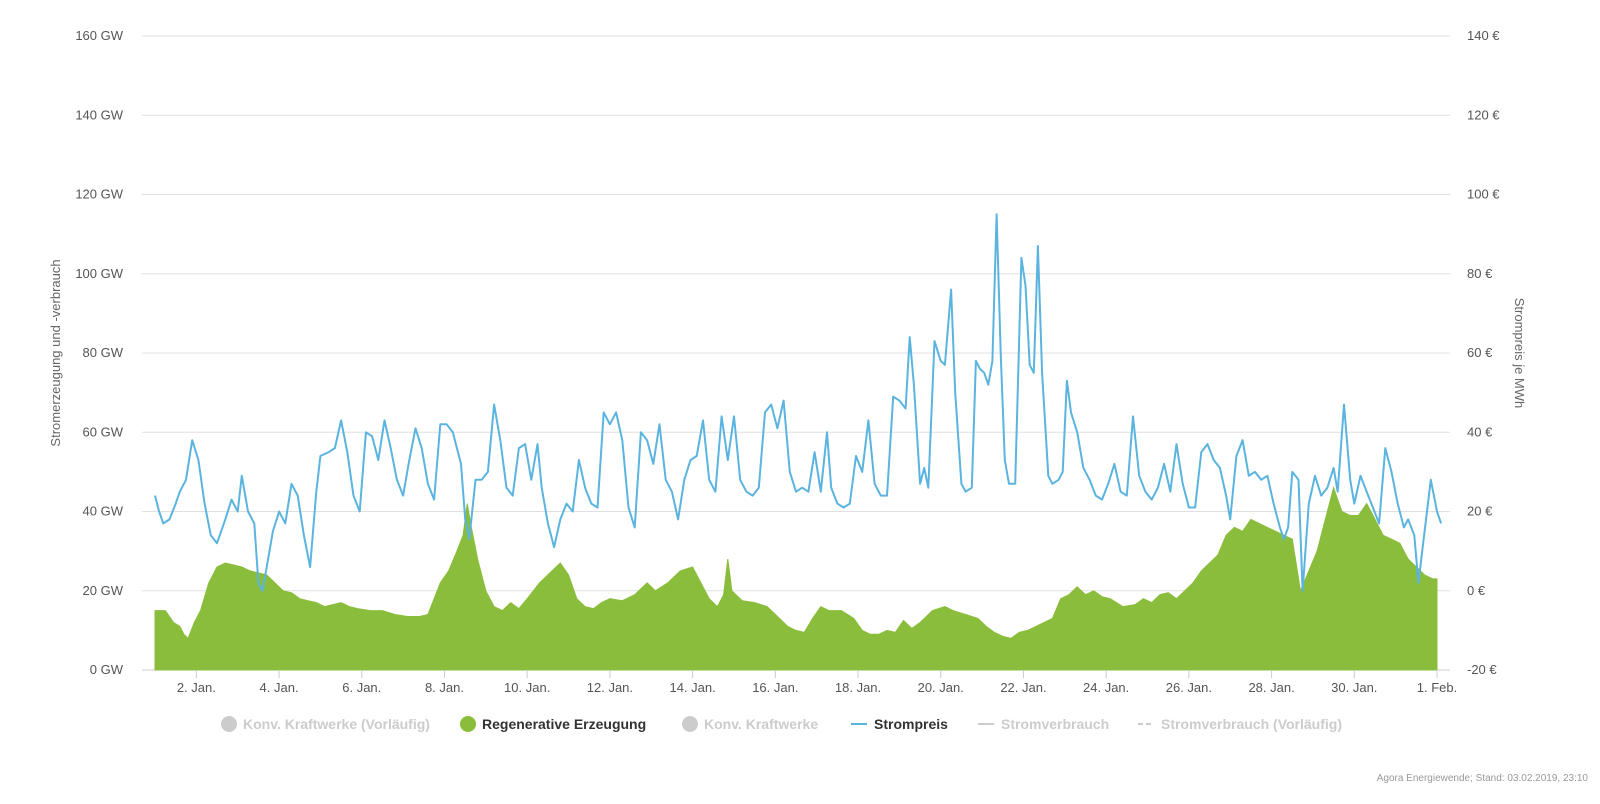 This screenshot has height=804, width=1600. I want to click on y-right-tick-label: 60 €, so click(1480, 352).